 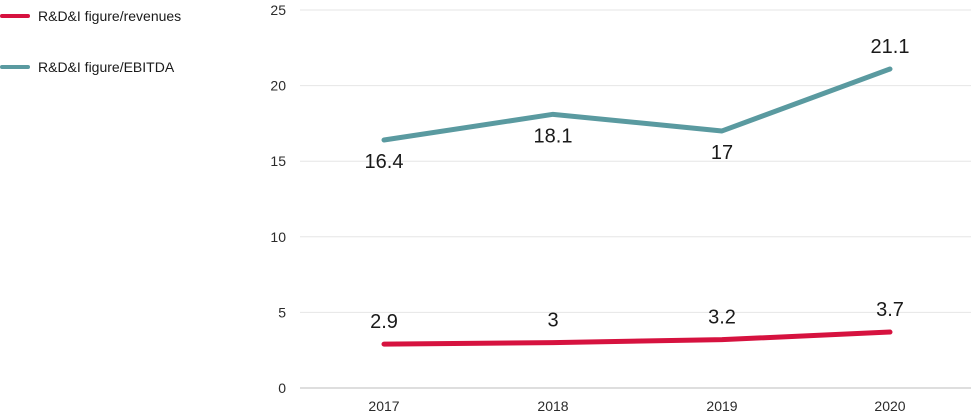 What do you see at coordinates (889, 406) in the screenshot?
I see `x-tick-label: 2020` at bounding box center [889, 406].